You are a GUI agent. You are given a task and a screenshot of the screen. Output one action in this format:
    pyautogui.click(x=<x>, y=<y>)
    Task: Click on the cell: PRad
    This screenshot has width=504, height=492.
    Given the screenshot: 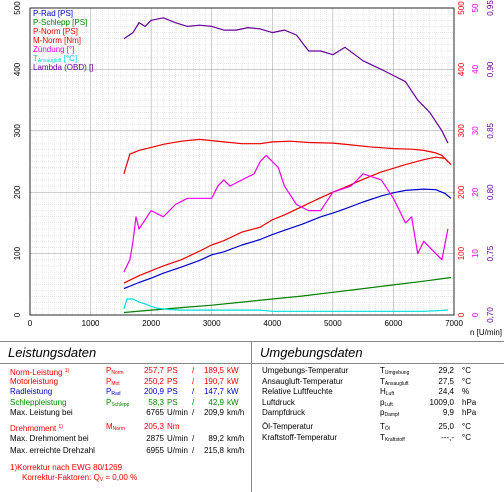 What is the action you would take?
    pyautogui.click(x=113, y=392)
    